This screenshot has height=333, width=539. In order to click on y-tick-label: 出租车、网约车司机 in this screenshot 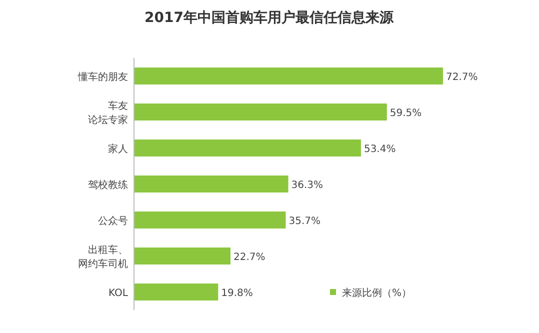, I will do `click(103, 257)`.